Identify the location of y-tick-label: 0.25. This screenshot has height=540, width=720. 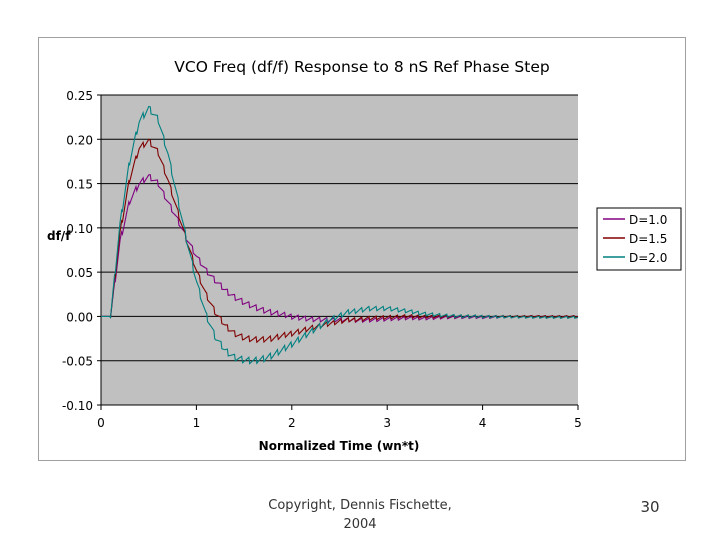
(79, 96).